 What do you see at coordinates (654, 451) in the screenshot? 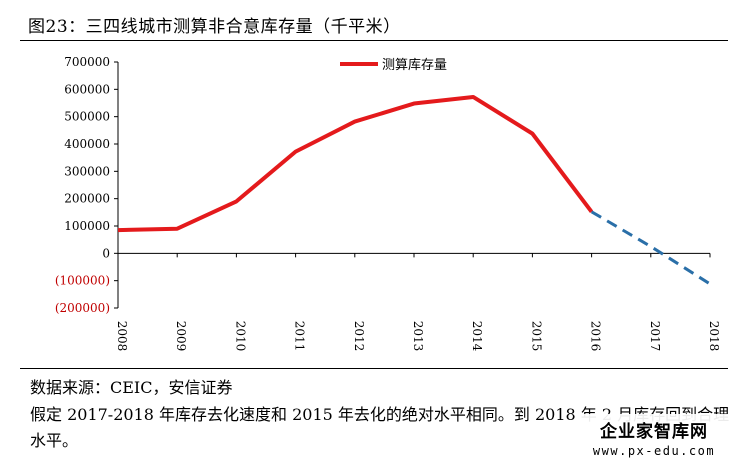
I see `watermark-url: www.px-edu.com` at bounding box center [654, 451].